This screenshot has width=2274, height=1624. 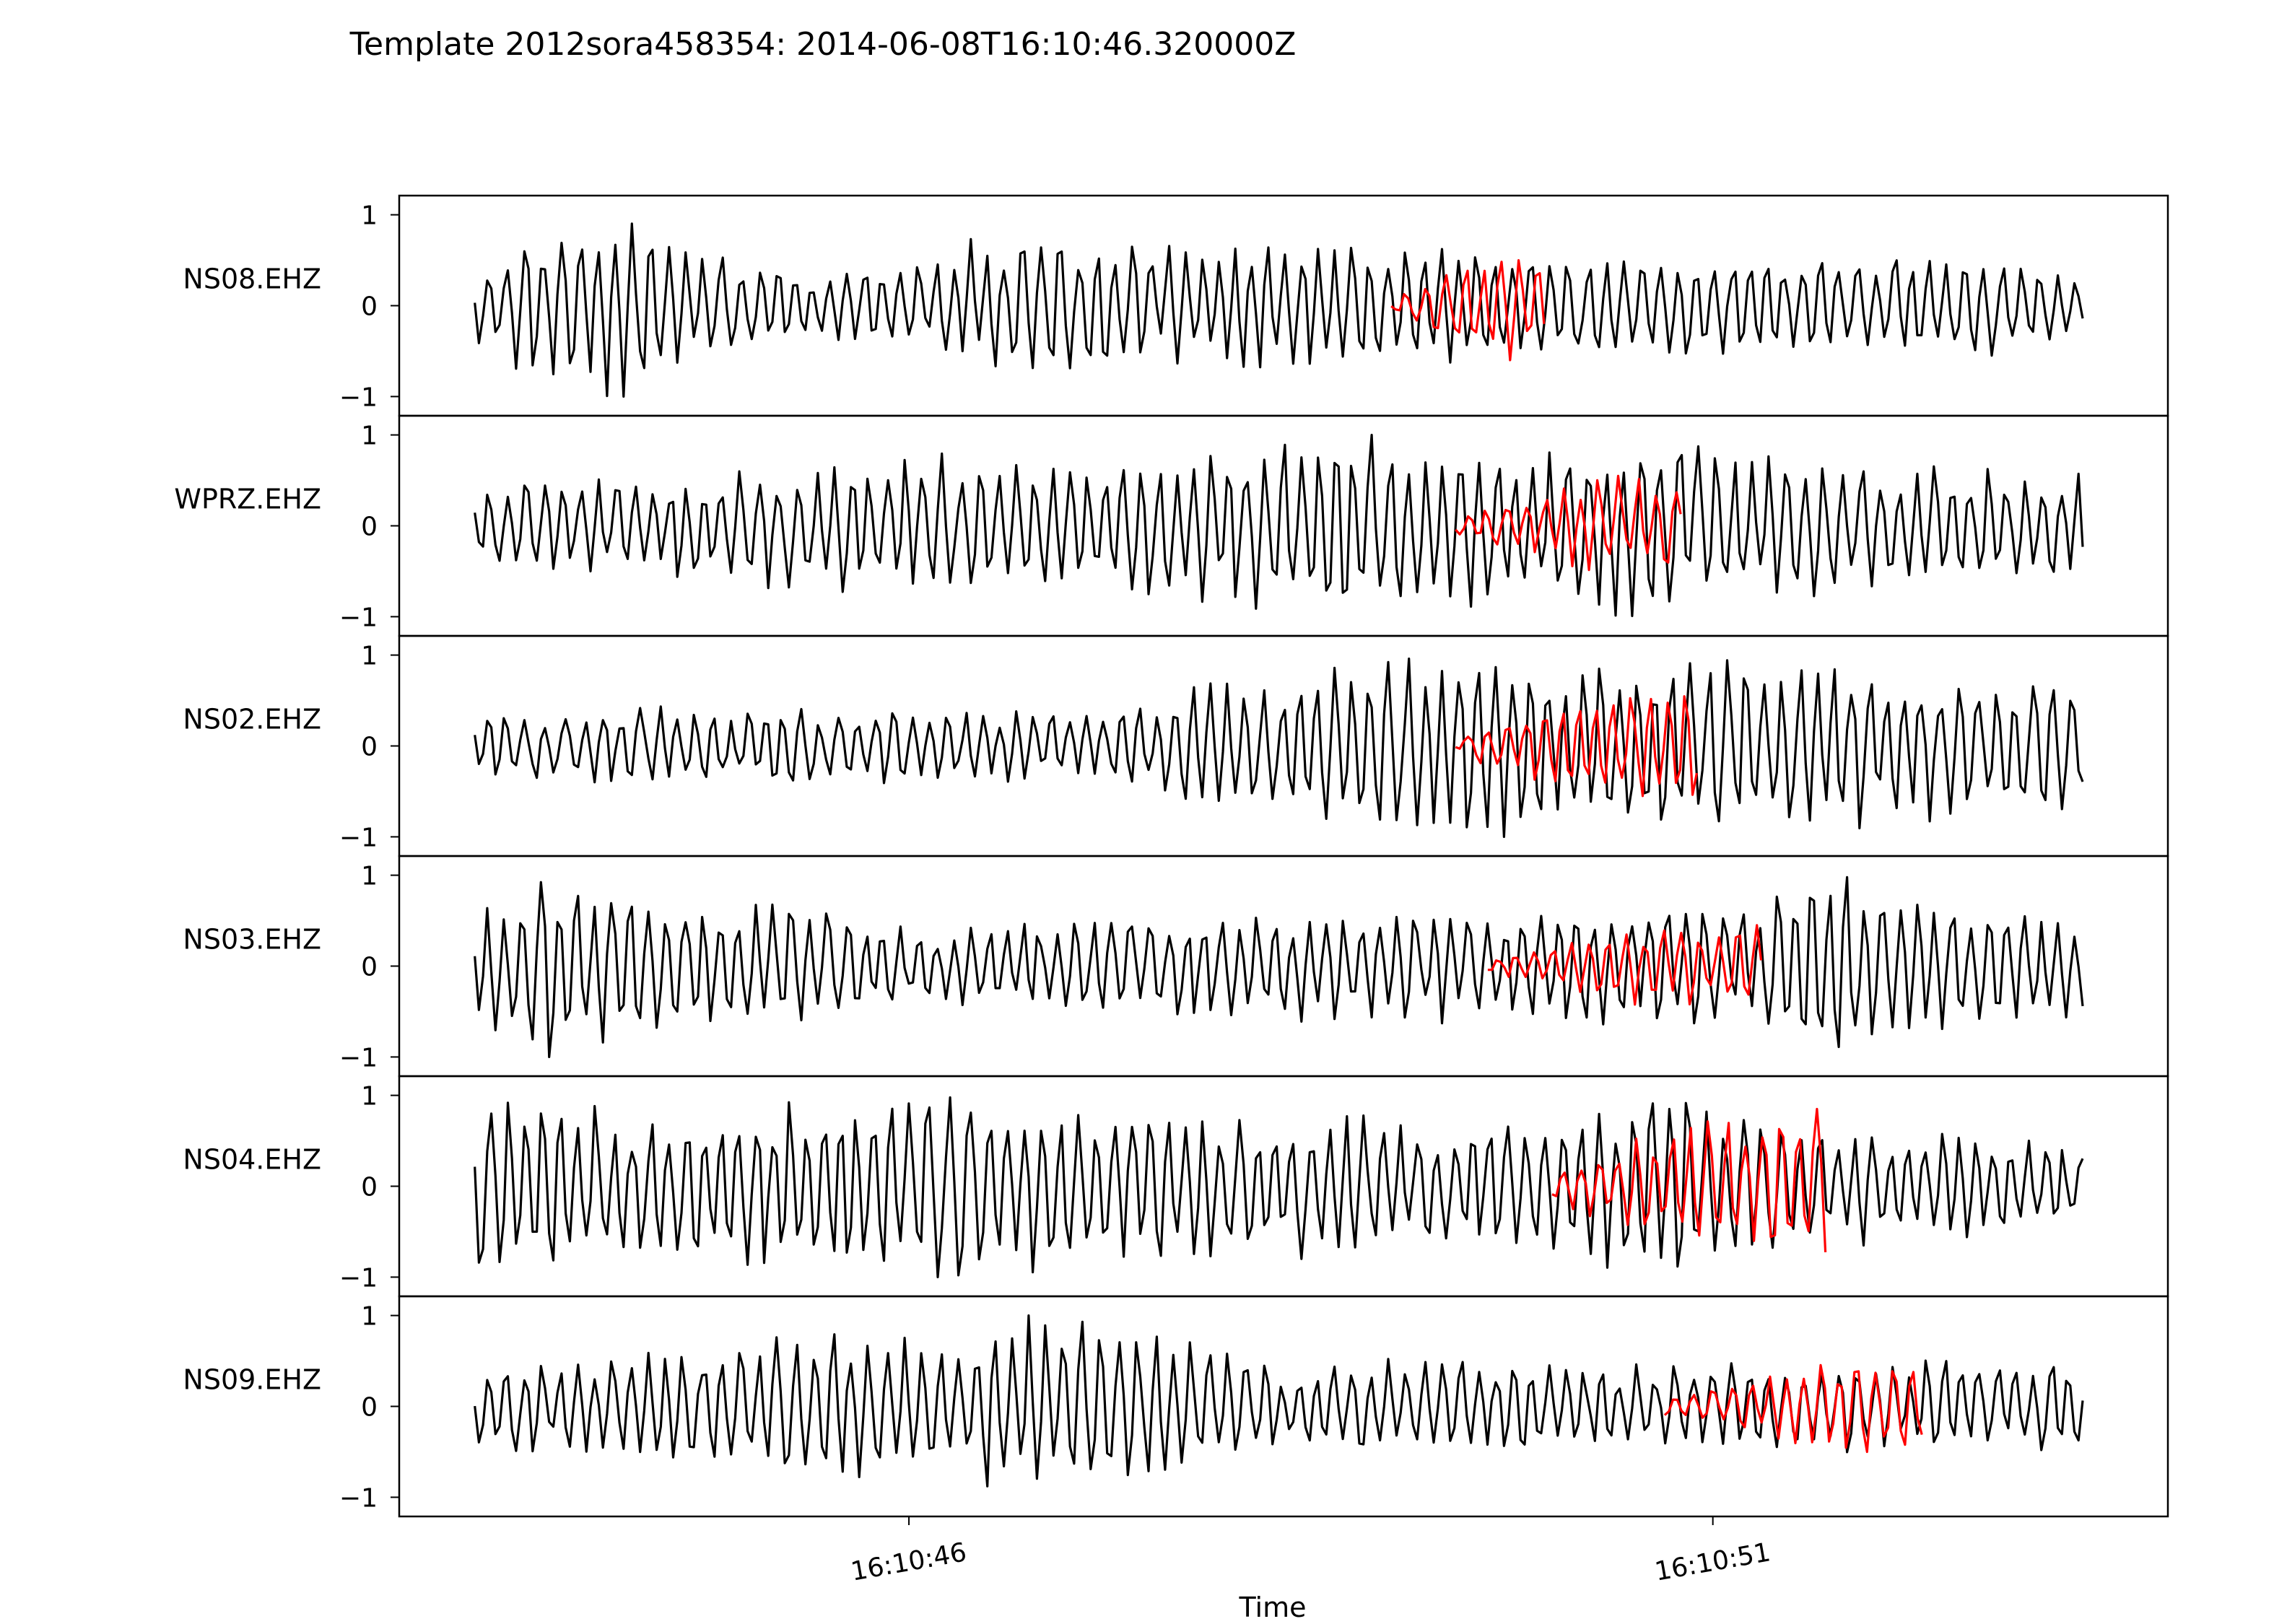 What do you see at coordinates (909, 1561) in the screenshot?
I see `x-tick-label: 16:10:46` at bounding box center [909, 1561].